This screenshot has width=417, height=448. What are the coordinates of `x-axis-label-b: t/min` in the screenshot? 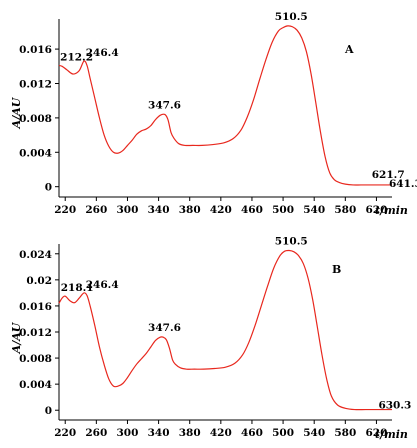 It's located at (391, 434).